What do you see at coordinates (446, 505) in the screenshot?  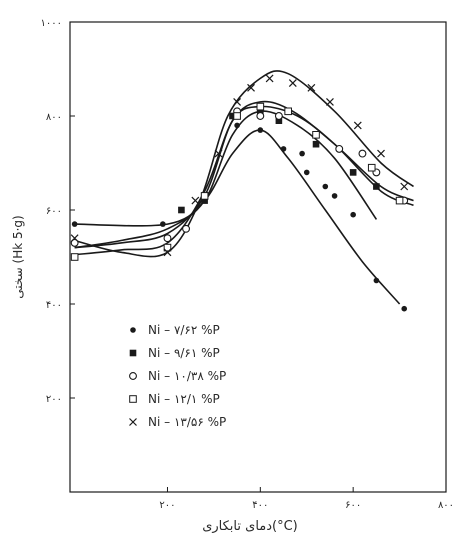 I see `x-tick-label: ۸۰۰` at bounding box center [446, 505].